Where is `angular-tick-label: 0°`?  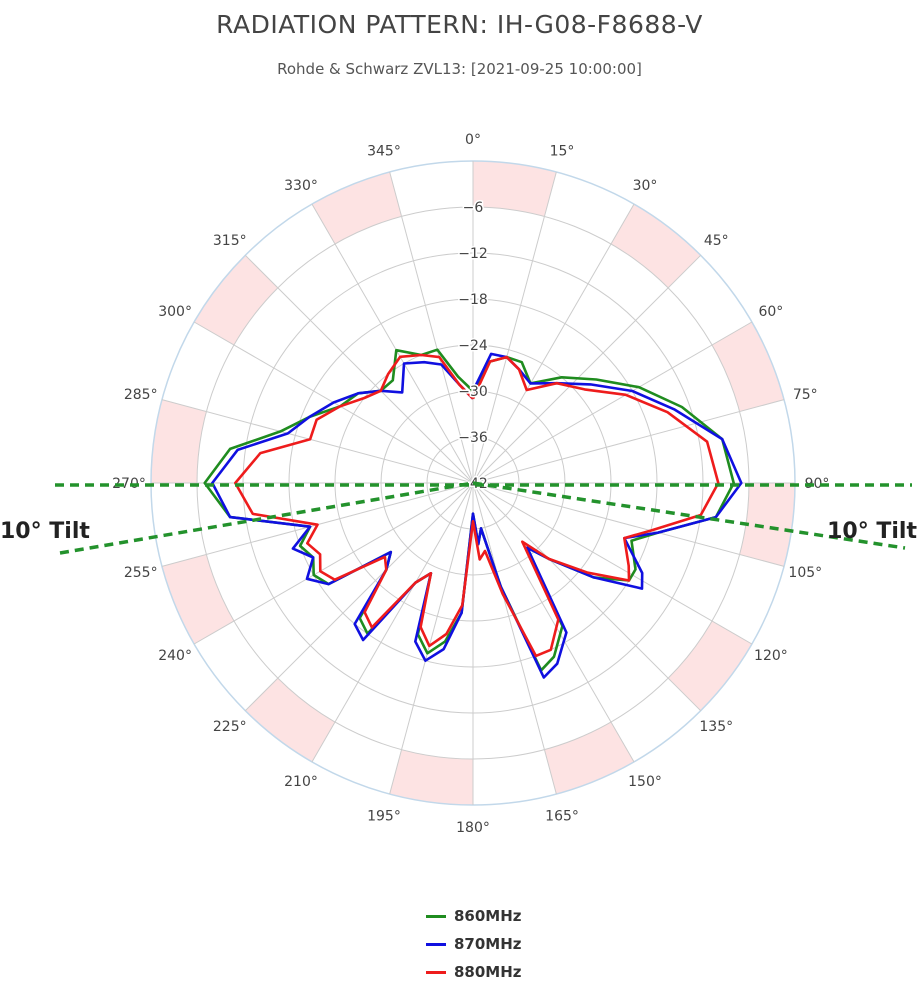
angular-tick-label: 0° is located at coordinates (473, 140).